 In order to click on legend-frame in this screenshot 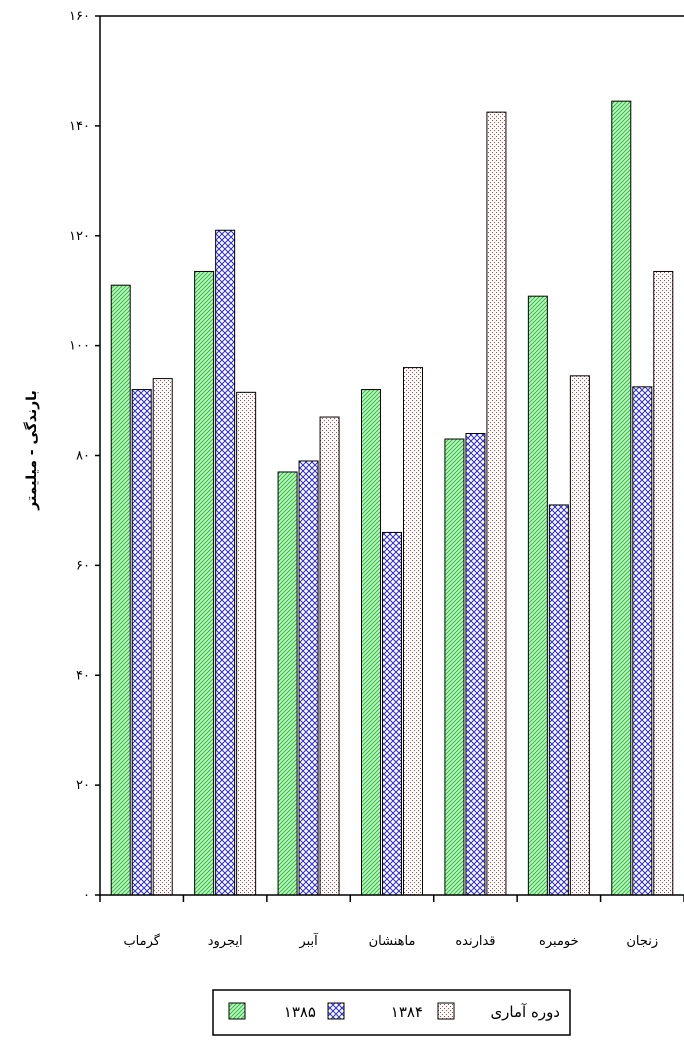, I will do `click(391, 1012)`.